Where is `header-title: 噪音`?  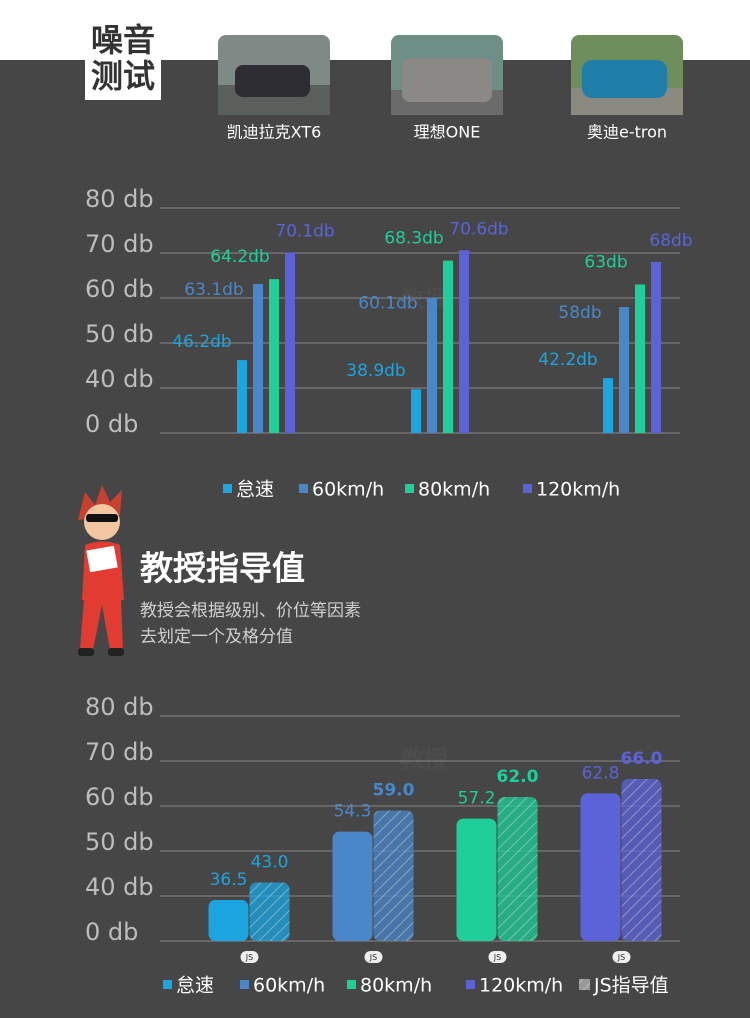
header-title: 噪音 is located at coordinates (123, 40).